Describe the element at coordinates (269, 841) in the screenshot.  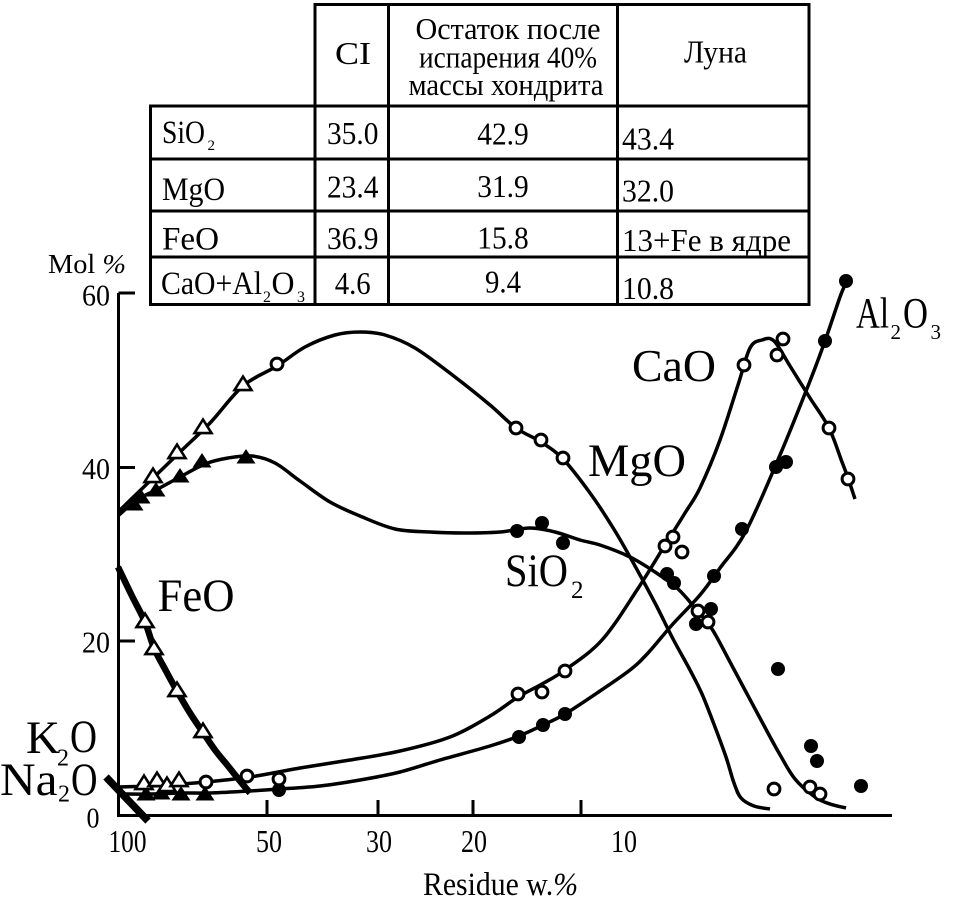
I see `svg-text: 50` at that location.